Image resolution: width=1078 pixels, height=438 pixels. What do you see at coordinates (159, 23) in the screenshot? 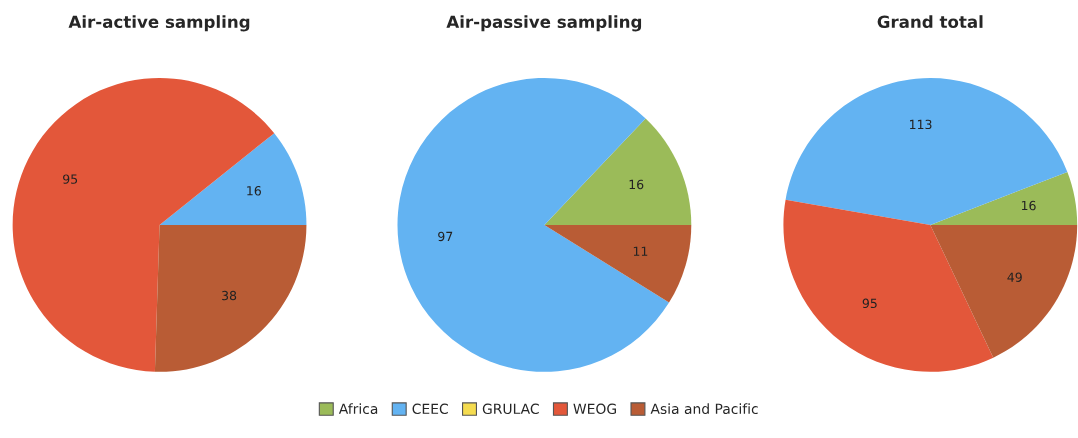
I see `chart-title: Air-active sampling` at bounding box center [159, 23].